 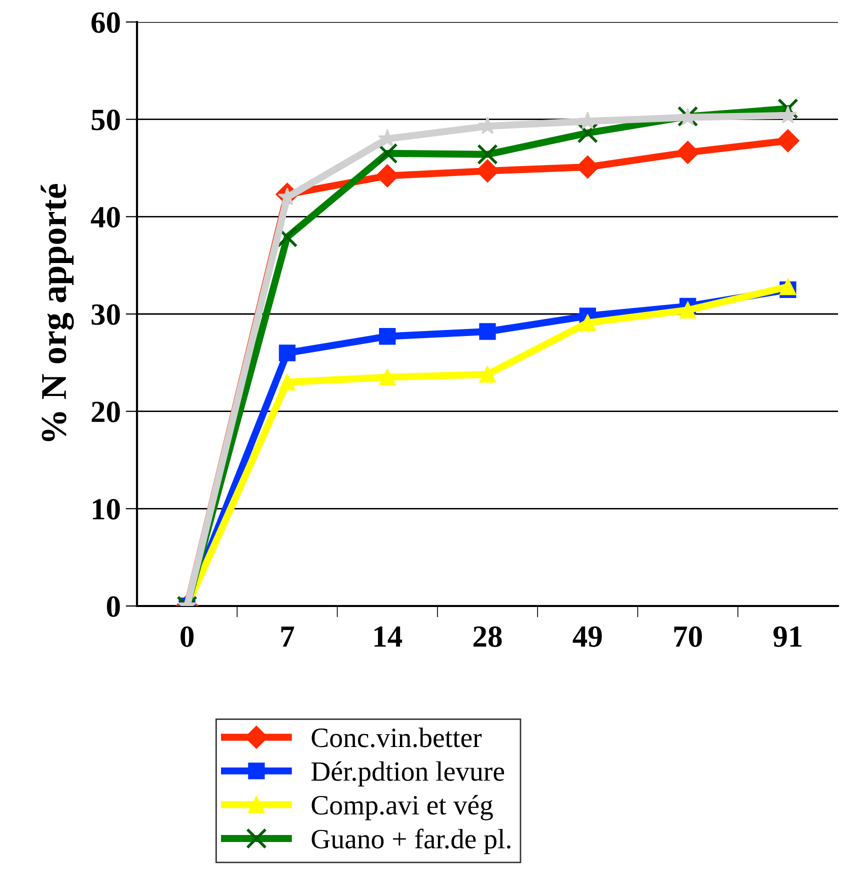 What do you see at coordinates (688, 636) in the screenshot?
I see `x-tick-label: 70` at bounding box center [688, 636].